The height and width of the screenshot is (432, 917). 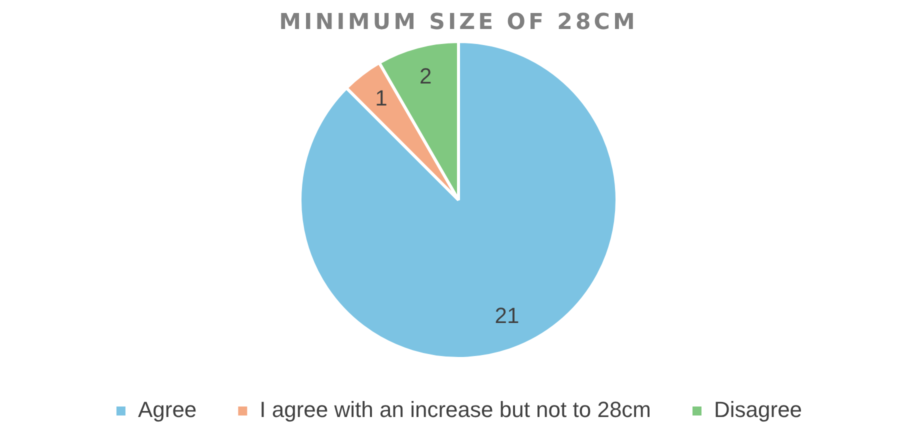 What do you see at coordinates (758, 409) in the screenshot?
I see `legend-label: Disagree` at bounding box center [758, 409].